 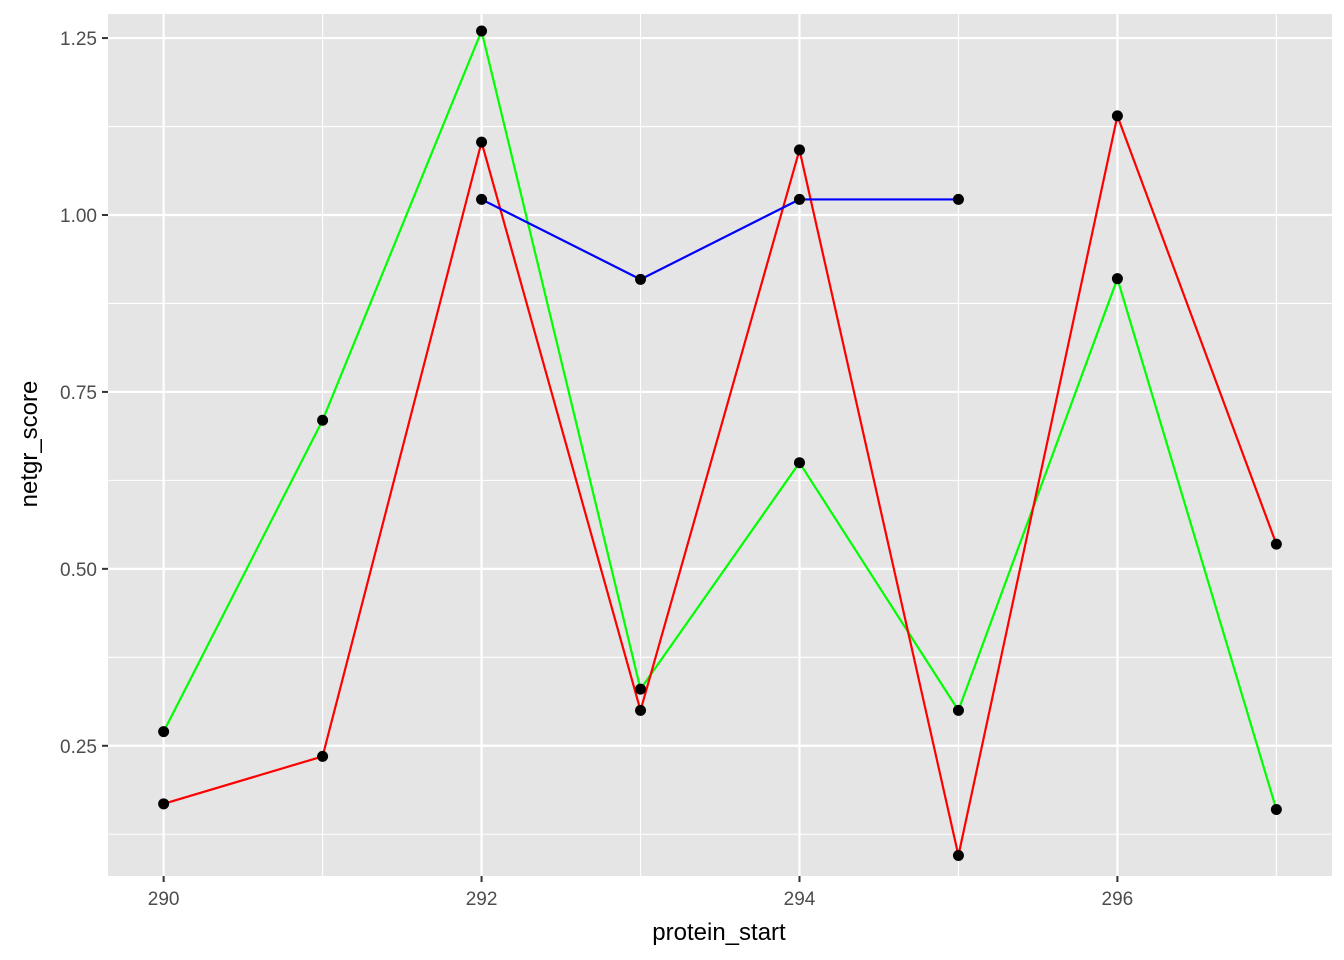 I want to click on y-tick-label: 0.50, so click(x=78, y=570).